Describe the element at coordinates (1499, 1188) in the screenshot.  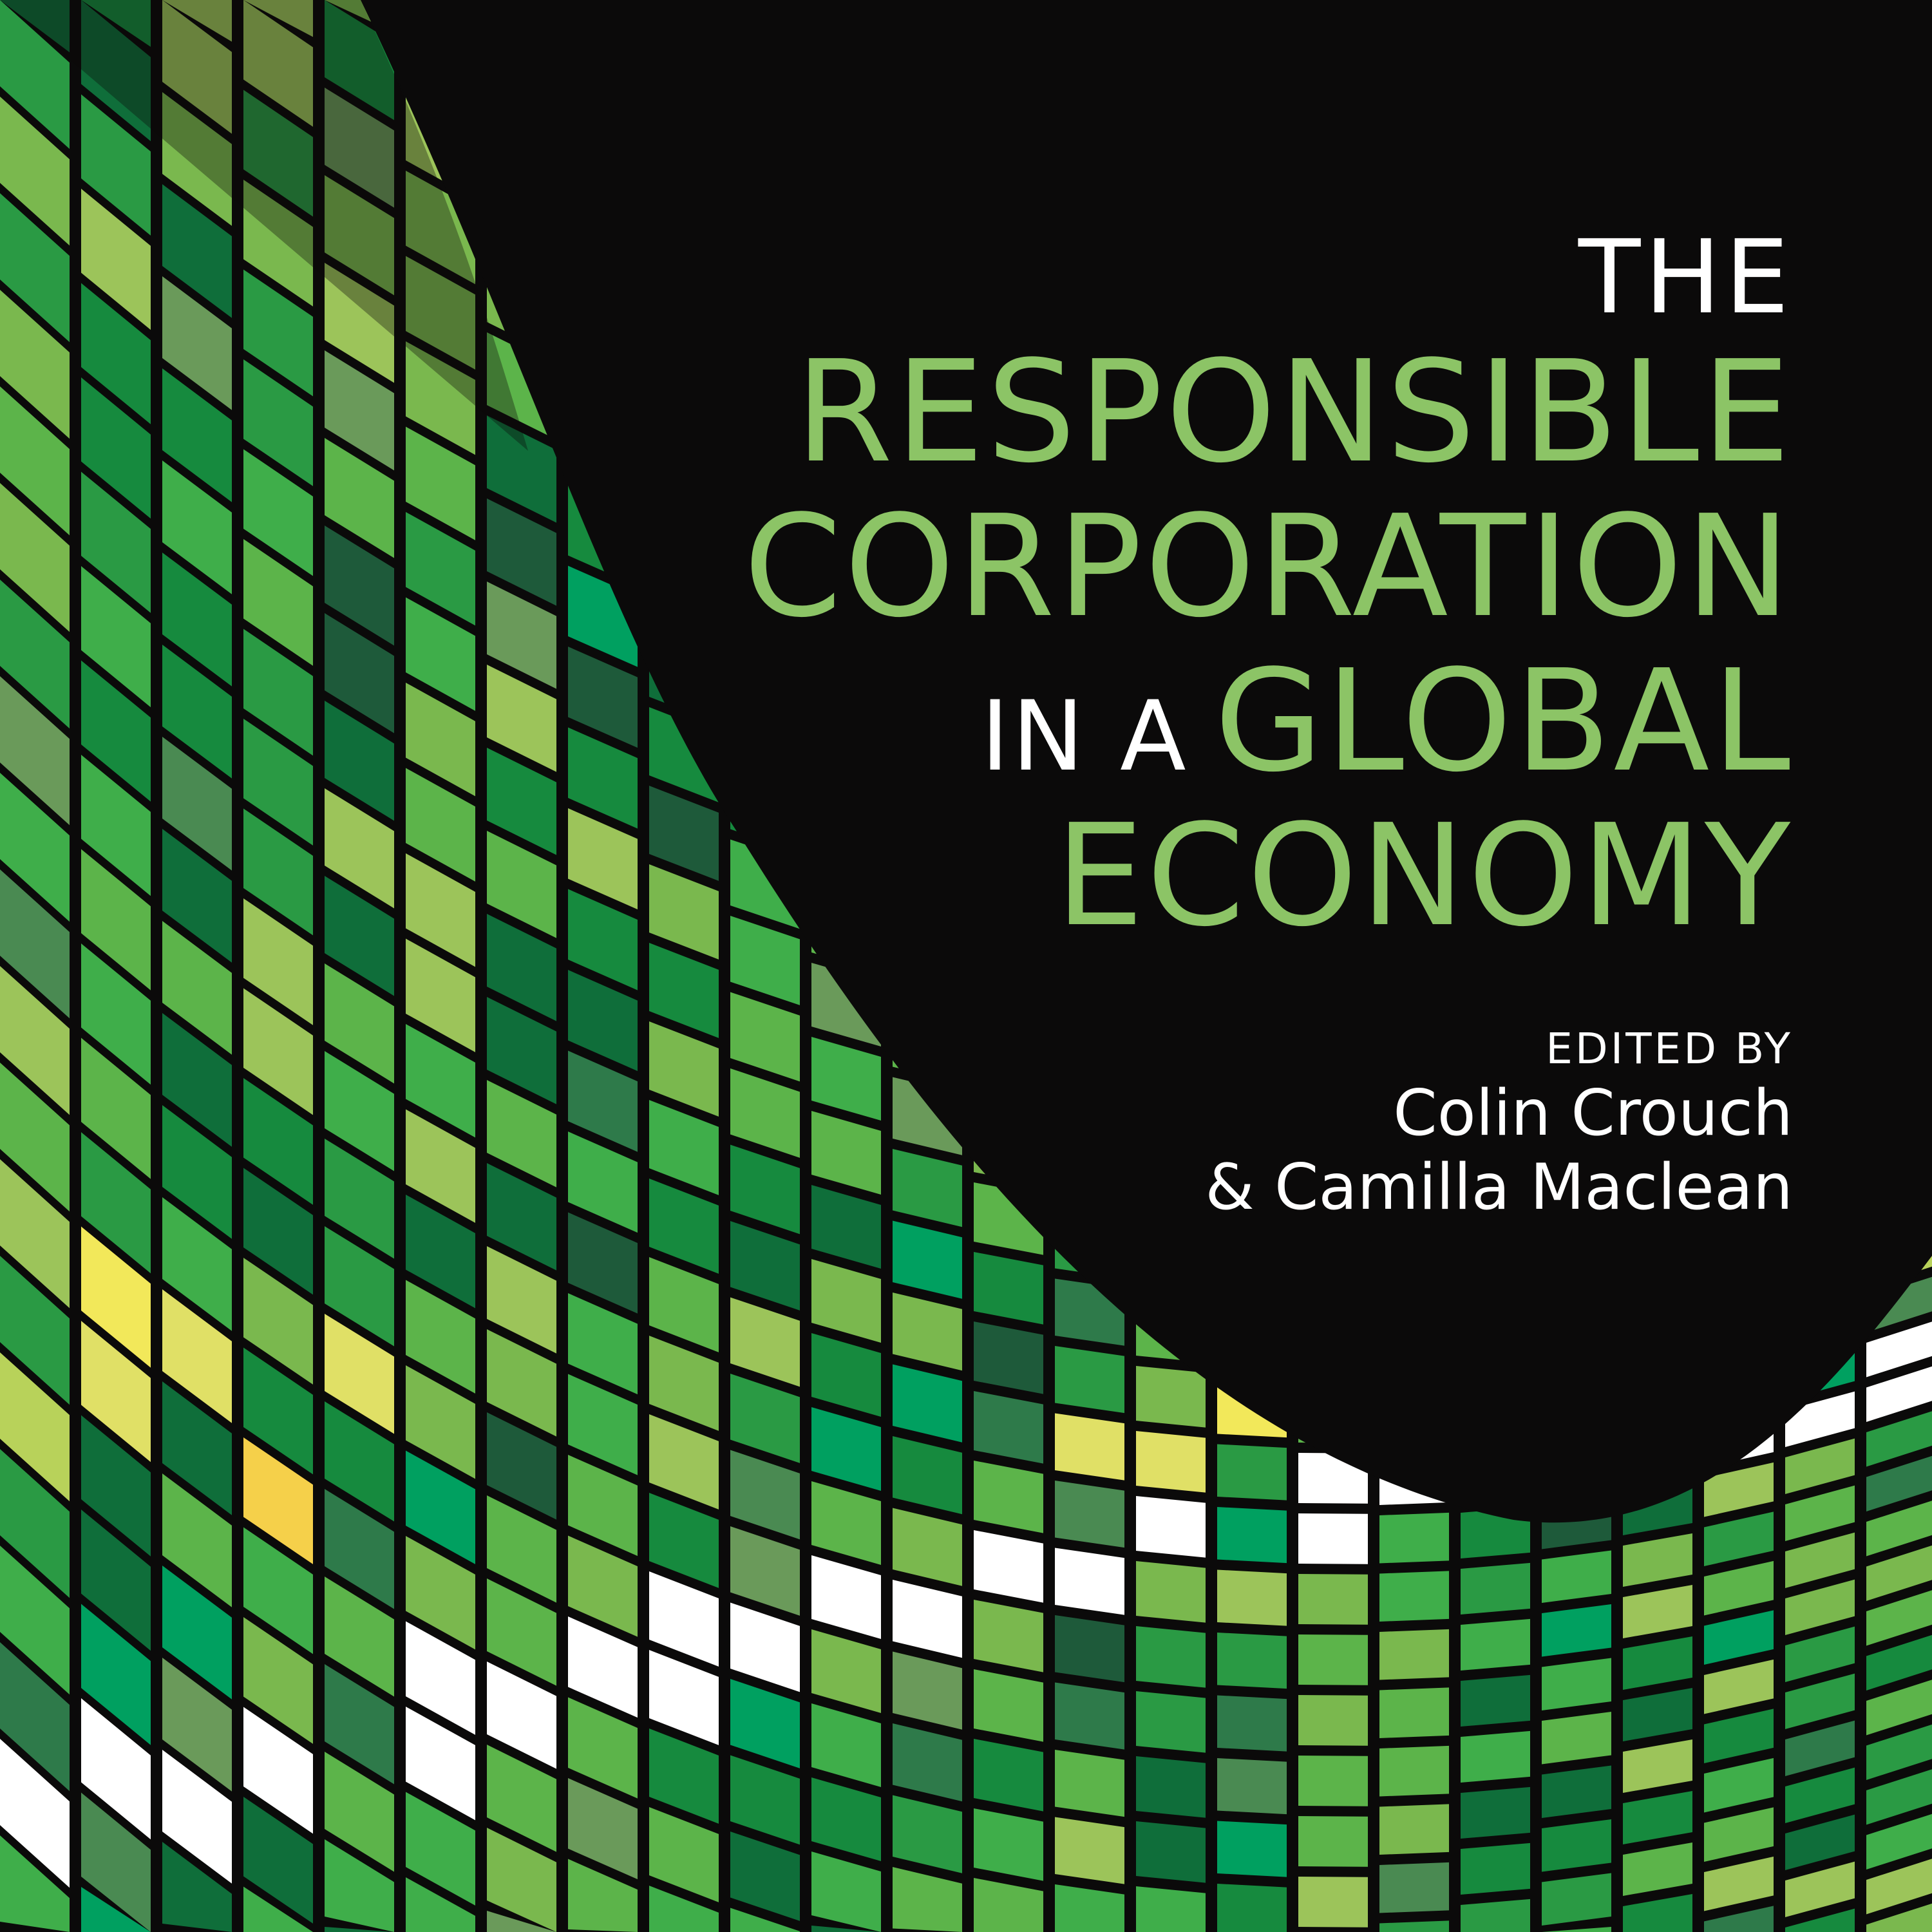
I see `editor-name-2: & Camilla Maclean` at that location.